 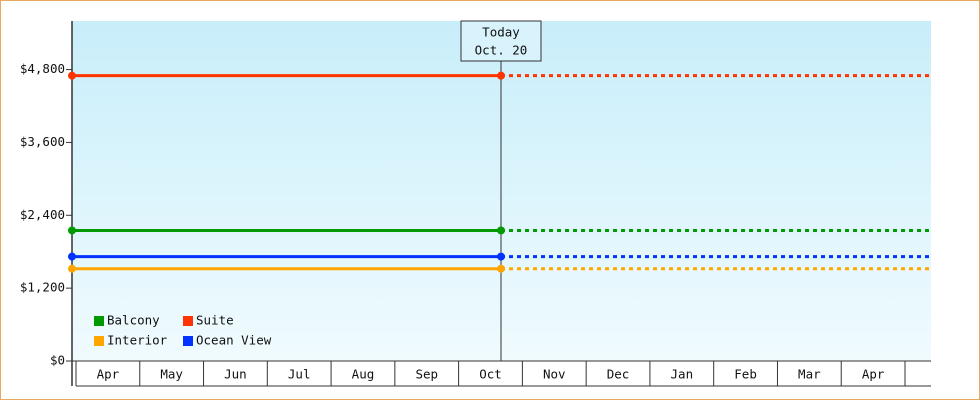 What do you see at coordinates (215, 320) in the screenshot?
I see `legend-label: Suite` at bounding box center [215, 320].